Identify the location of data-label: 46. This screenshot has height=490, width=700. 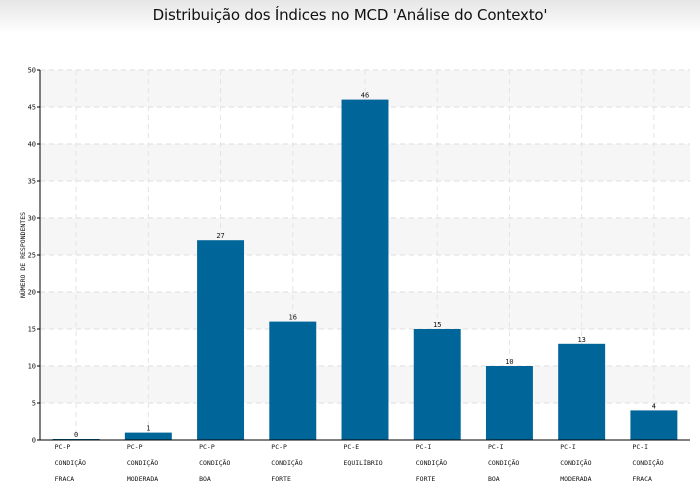
(365, 96).